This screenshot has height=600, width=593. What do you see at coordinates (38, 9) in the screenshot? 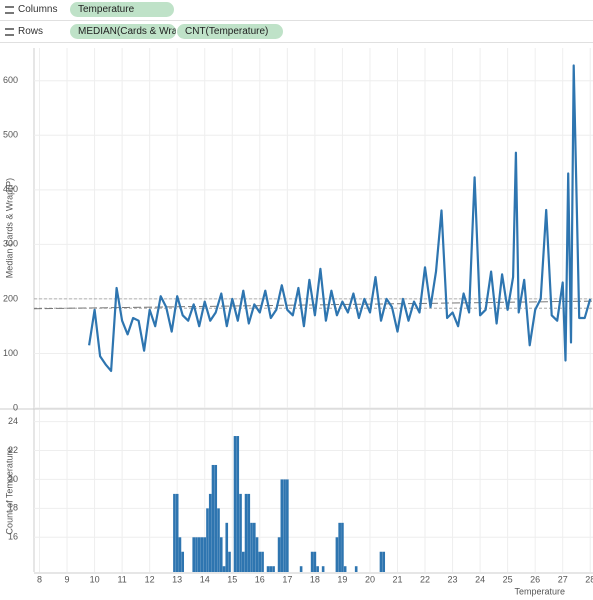
I see `shelf-label: Columns` at bounding box center [38, 9].